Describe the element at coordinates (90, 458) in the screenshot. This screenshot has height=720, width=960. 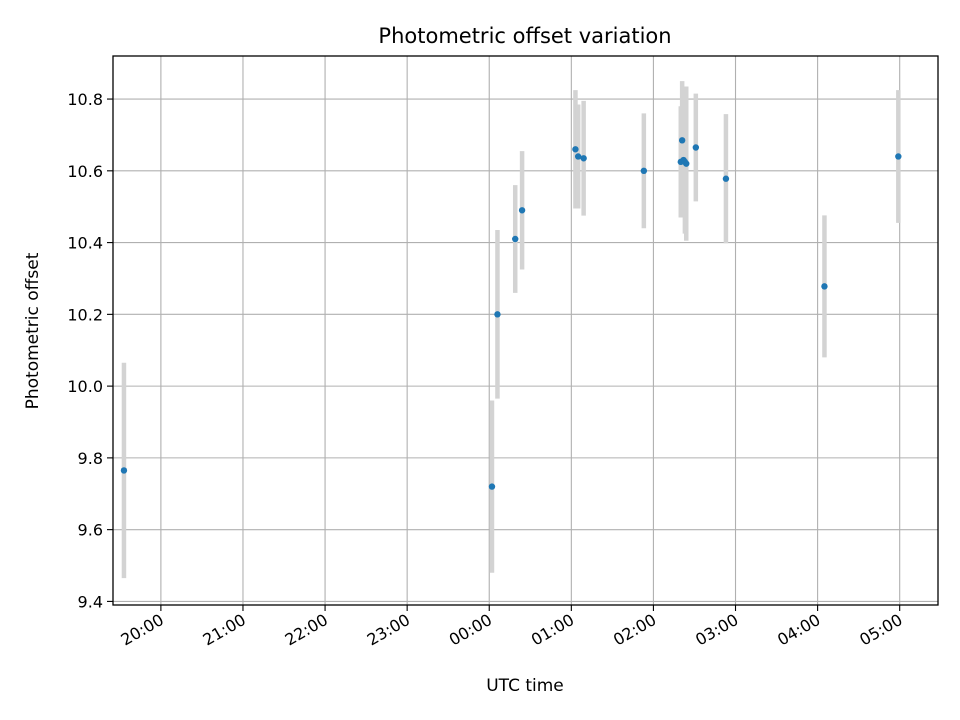
I see `y-tick-label: 9.8` at that location.